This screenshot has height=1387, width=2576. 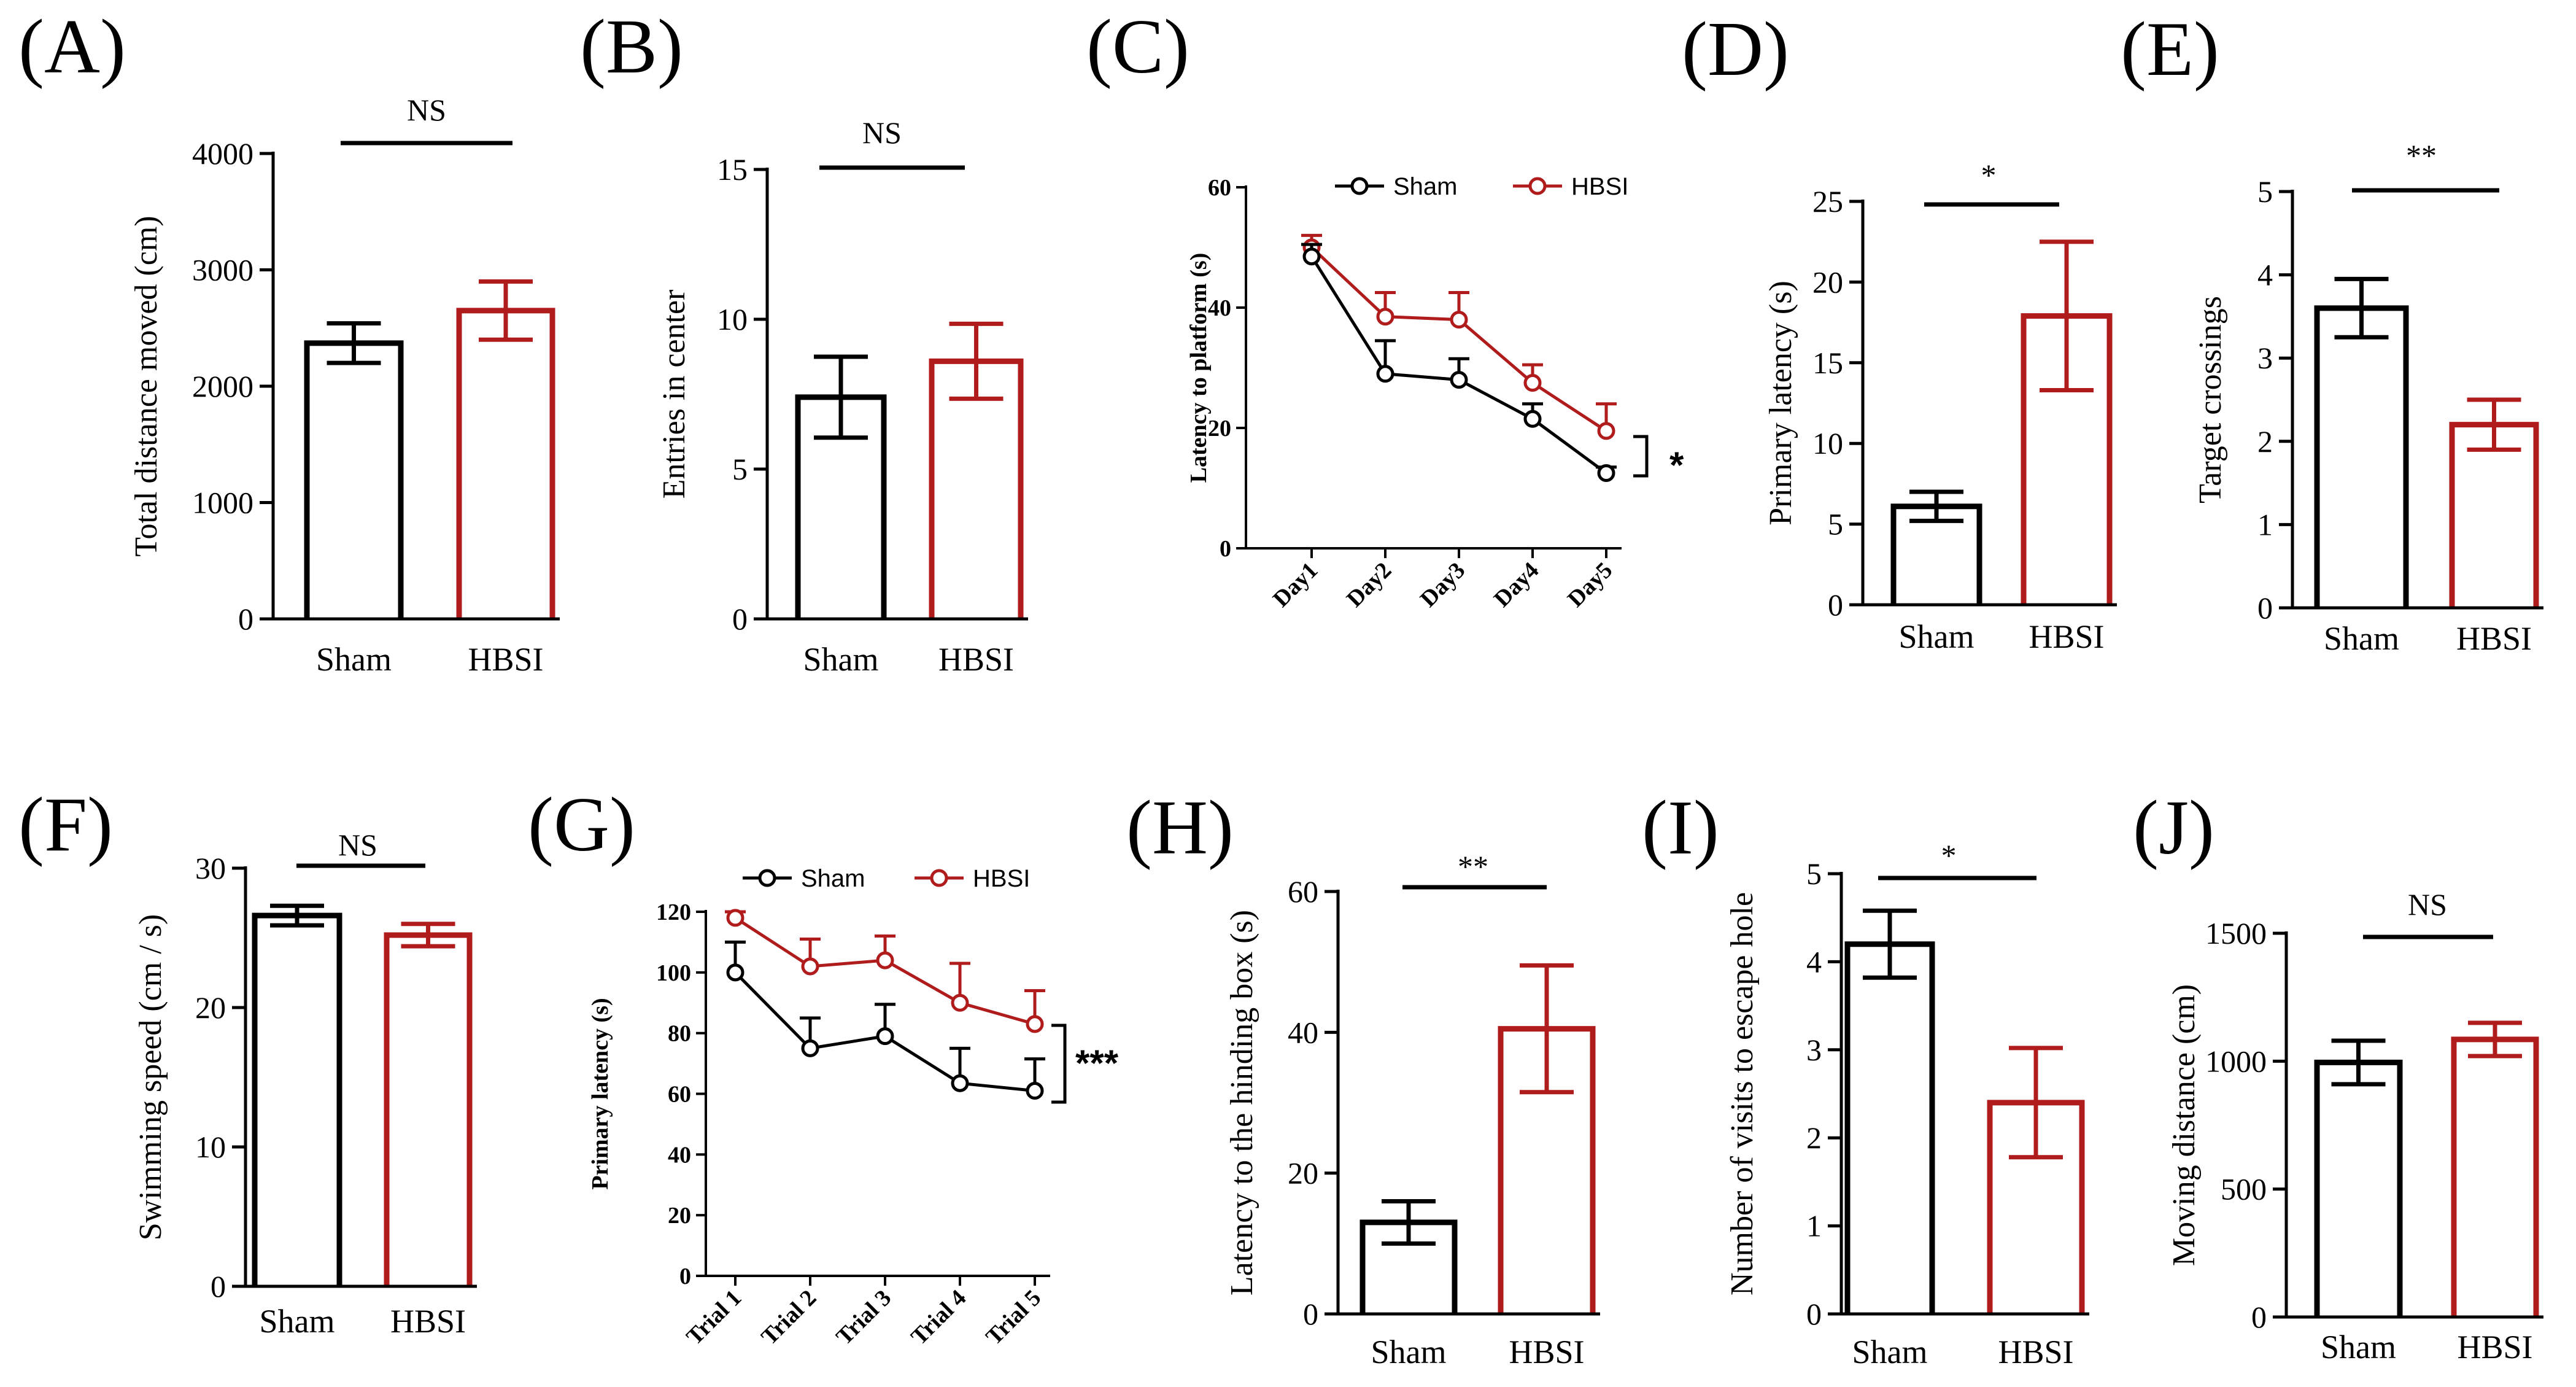 I want to click on y-tick-label-d: 0, so click(x=1835, y=605).